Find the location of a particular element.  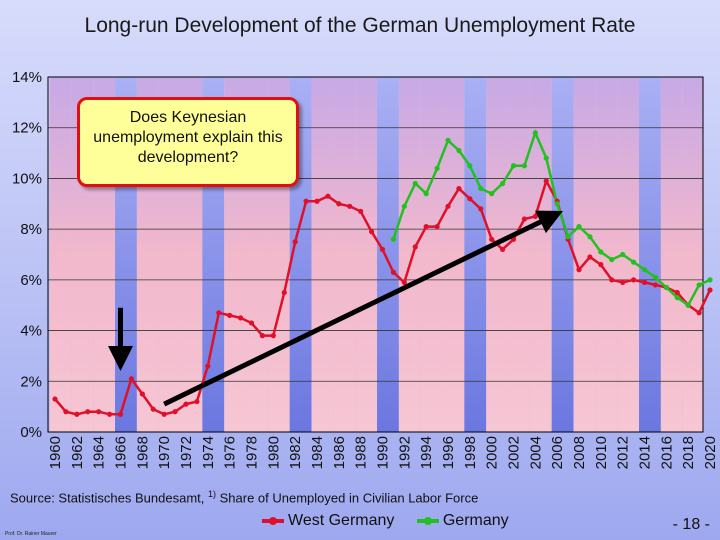

x-tick-label: 2008 is located at coordinates (579, 452).